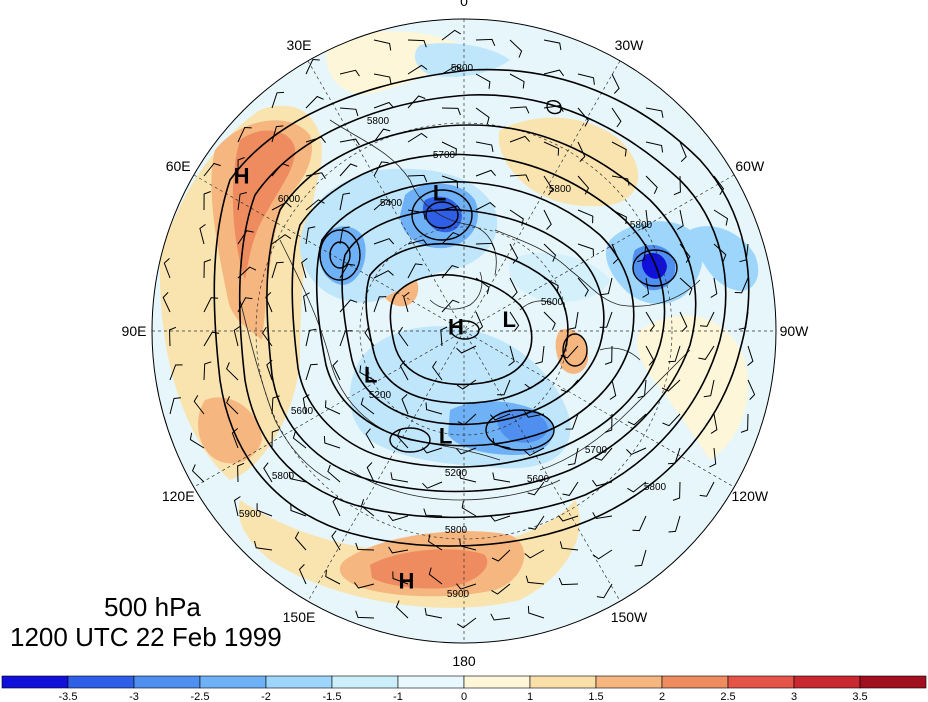 This screenshot has height=702, width=928. What do you see at coordinates (289, 199) in the screenshot?
I see `contour-label: 6000` at bounding box center [289, 199].